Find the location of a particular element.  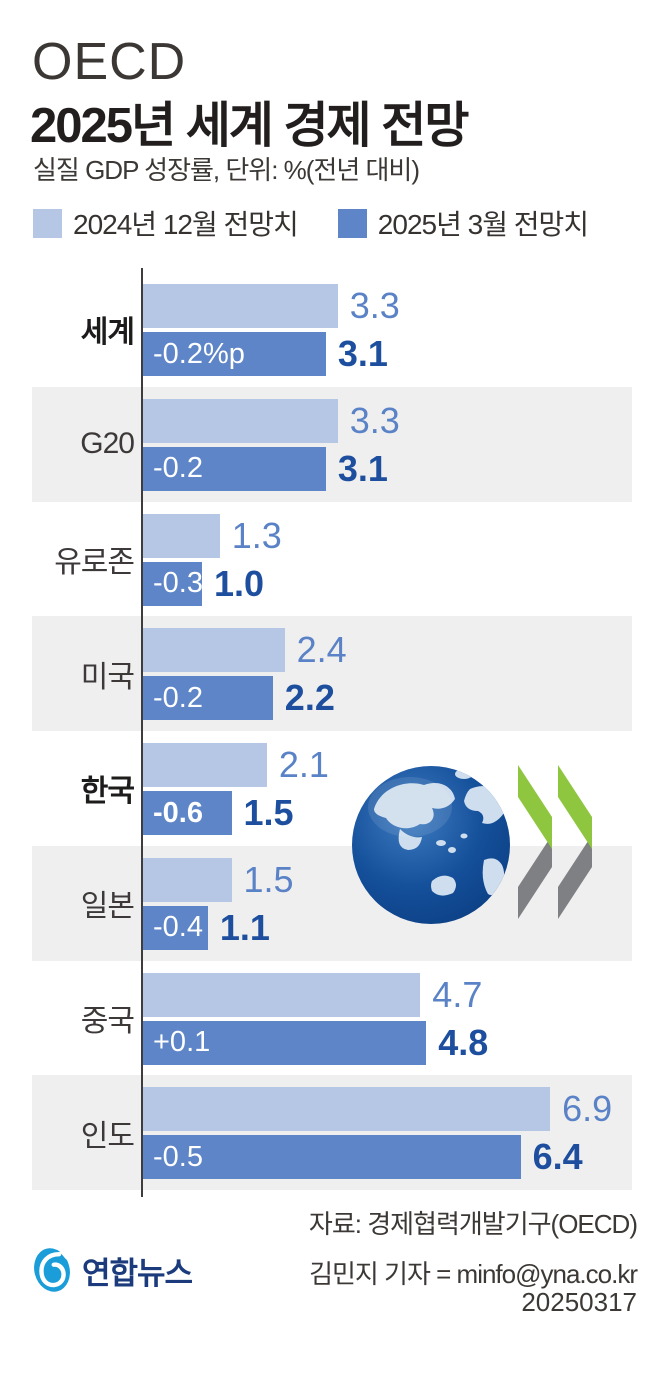

bar-track-dec-forecast: 2.1 is located at coordinates (332, 765).